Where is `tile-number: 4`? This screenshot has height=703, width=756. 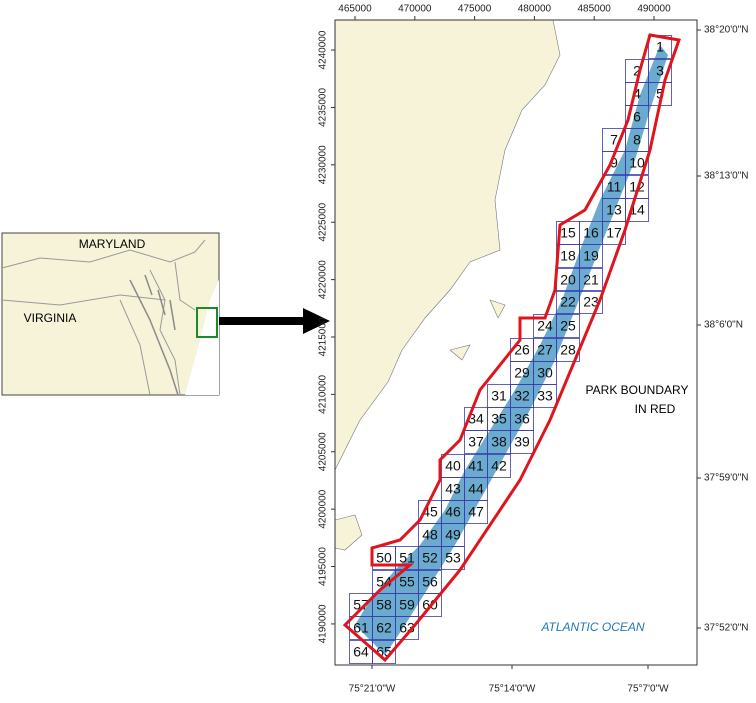
tile-number: 4 is located at coordinates (637, 94).